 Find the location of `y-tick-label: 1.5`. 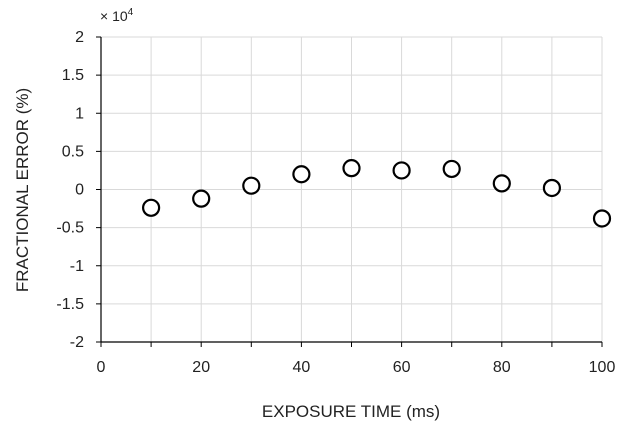

y-tick-label: 1.5 is located at coordinates (73, 75).